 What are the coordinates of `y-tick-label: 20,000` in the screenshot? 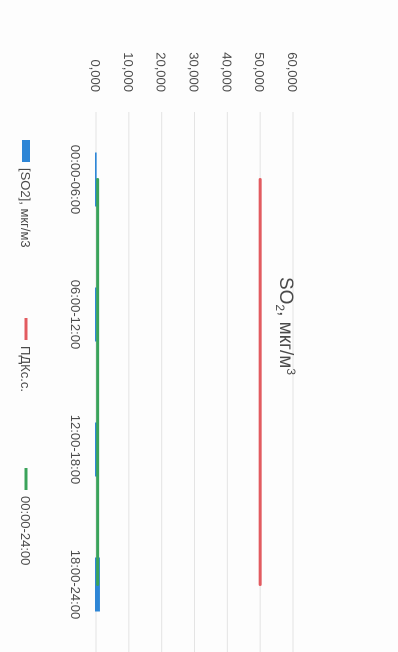 It's located at (161, 72).